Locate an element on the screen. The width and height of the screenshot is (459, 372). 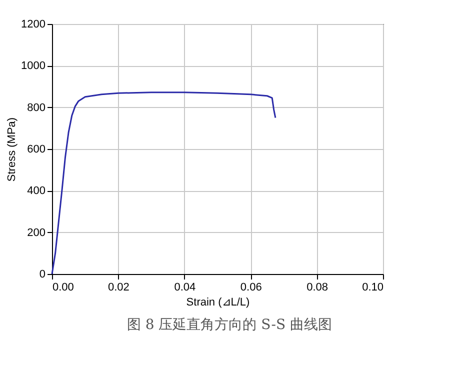
y-tick-label: 1000 is located at coordinates (33, 66).